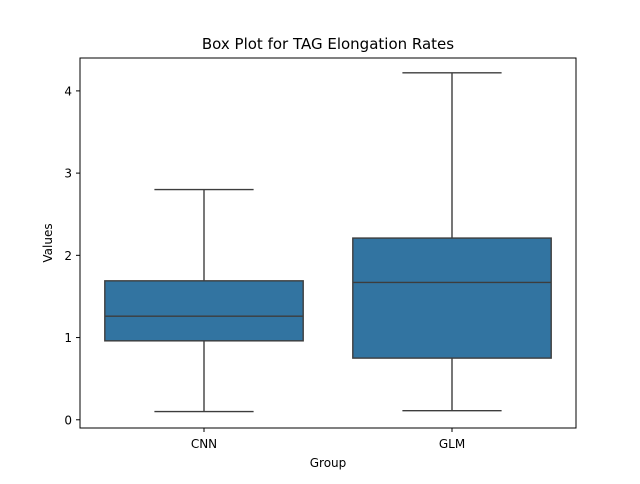  Describe the element at coordinates (68, 174) in the screenshot. I see `y-tick-label: 3` at that location.